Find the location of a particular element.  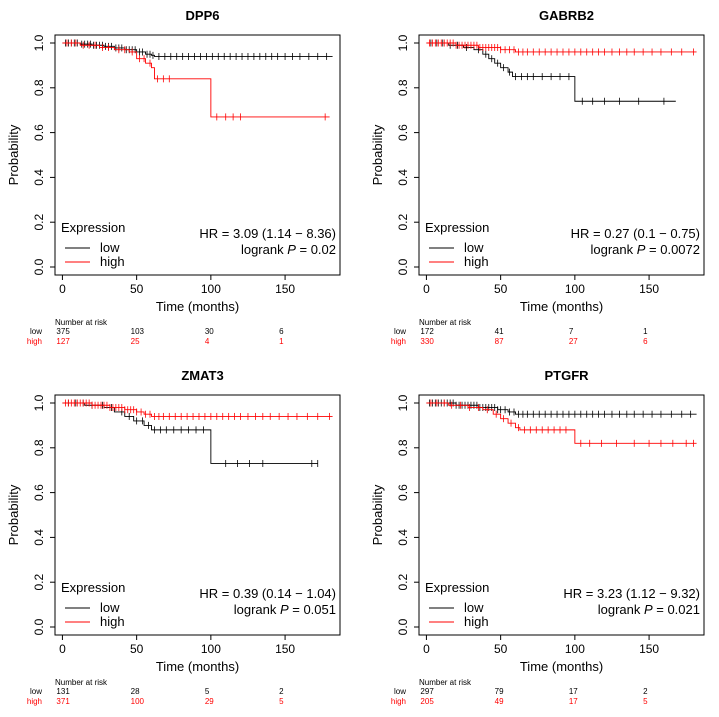

risk-count-low: 17 is located at coordinates (573, 691).